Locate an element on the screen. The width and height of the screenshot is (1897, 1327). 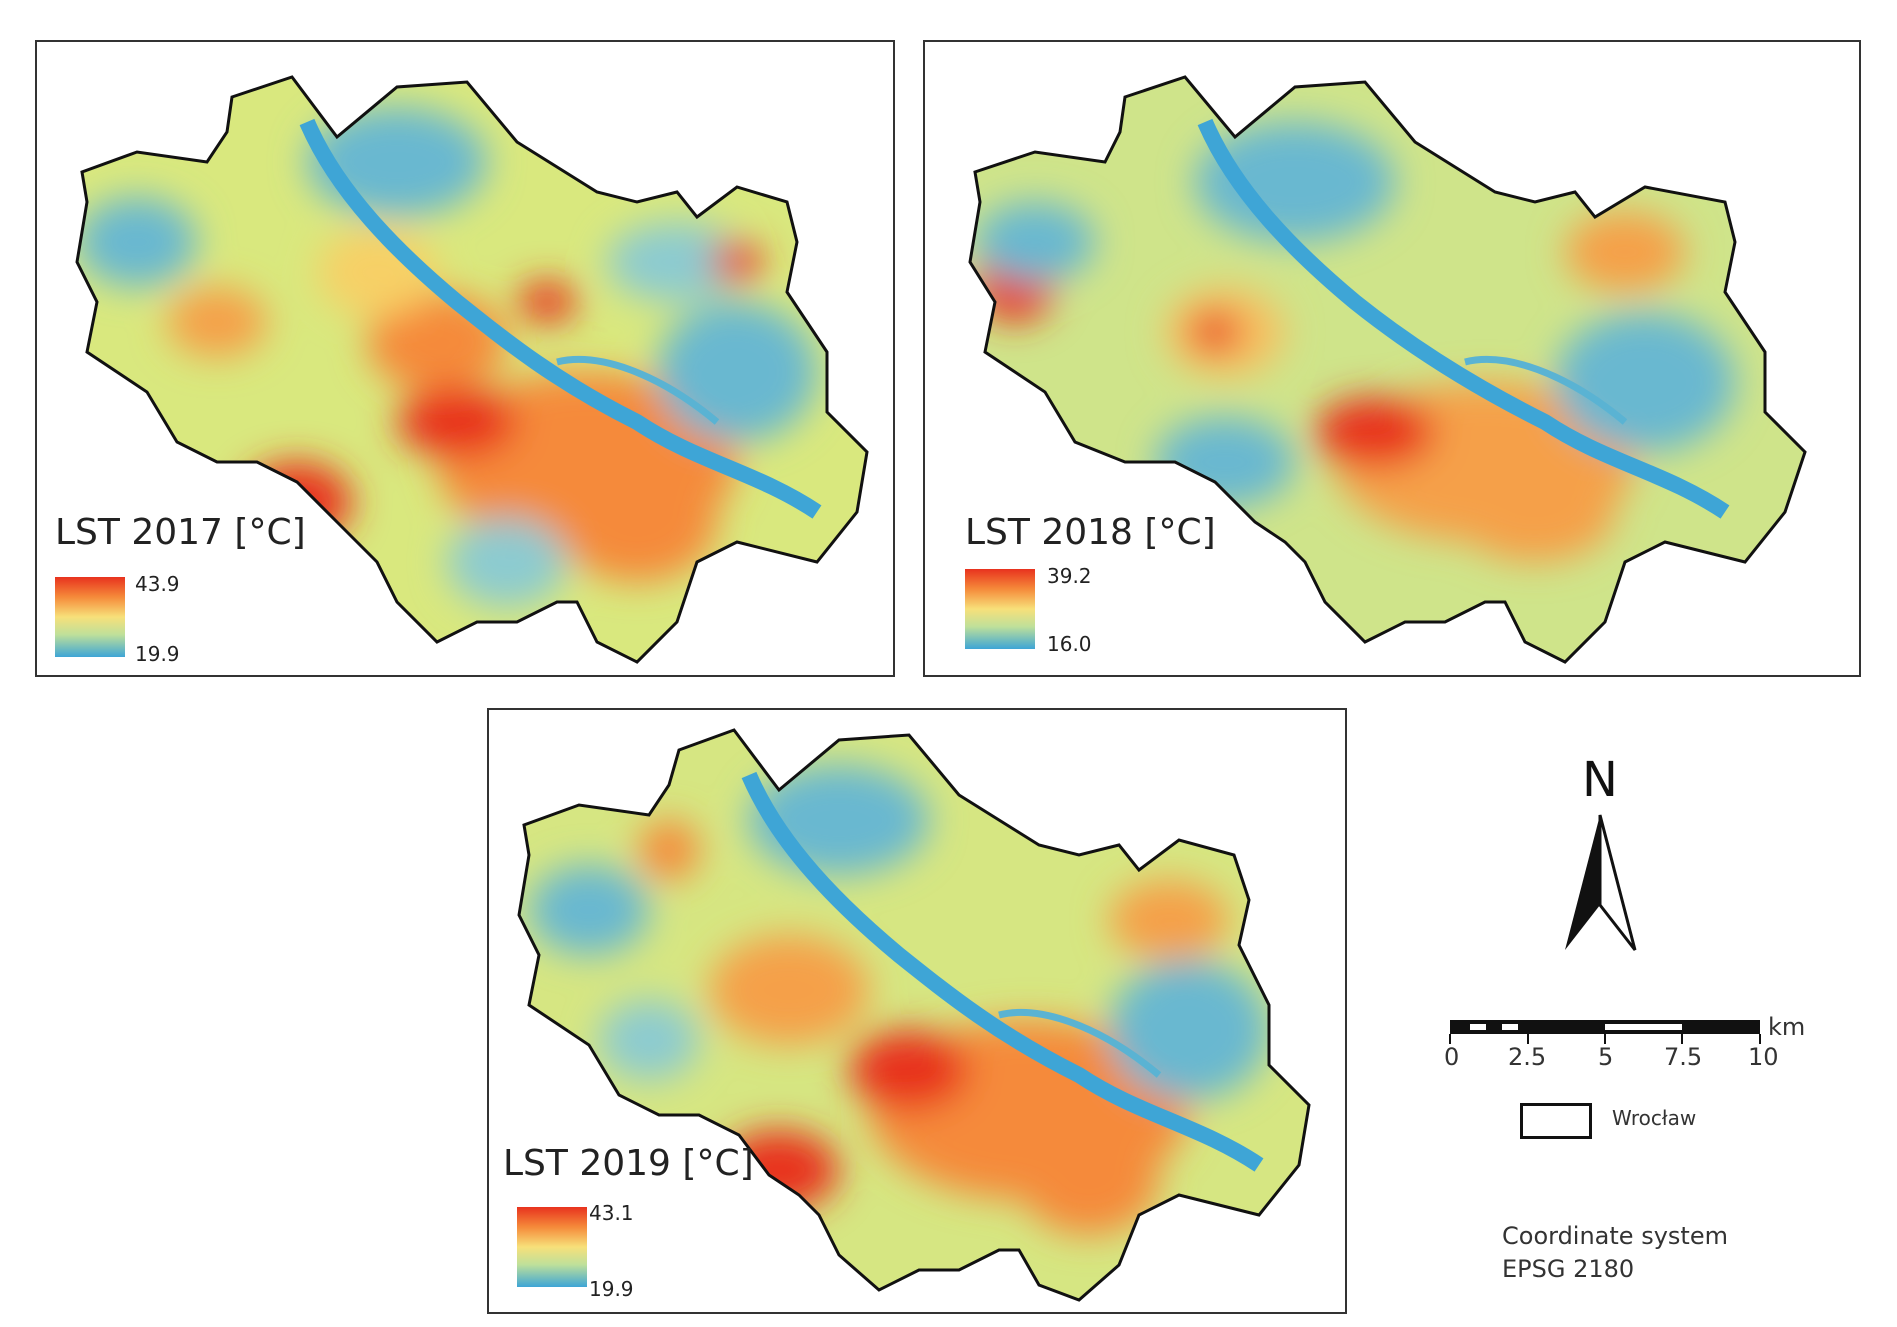
map-title: LST 2019 [°C] is located at coordinates (628, 1163).